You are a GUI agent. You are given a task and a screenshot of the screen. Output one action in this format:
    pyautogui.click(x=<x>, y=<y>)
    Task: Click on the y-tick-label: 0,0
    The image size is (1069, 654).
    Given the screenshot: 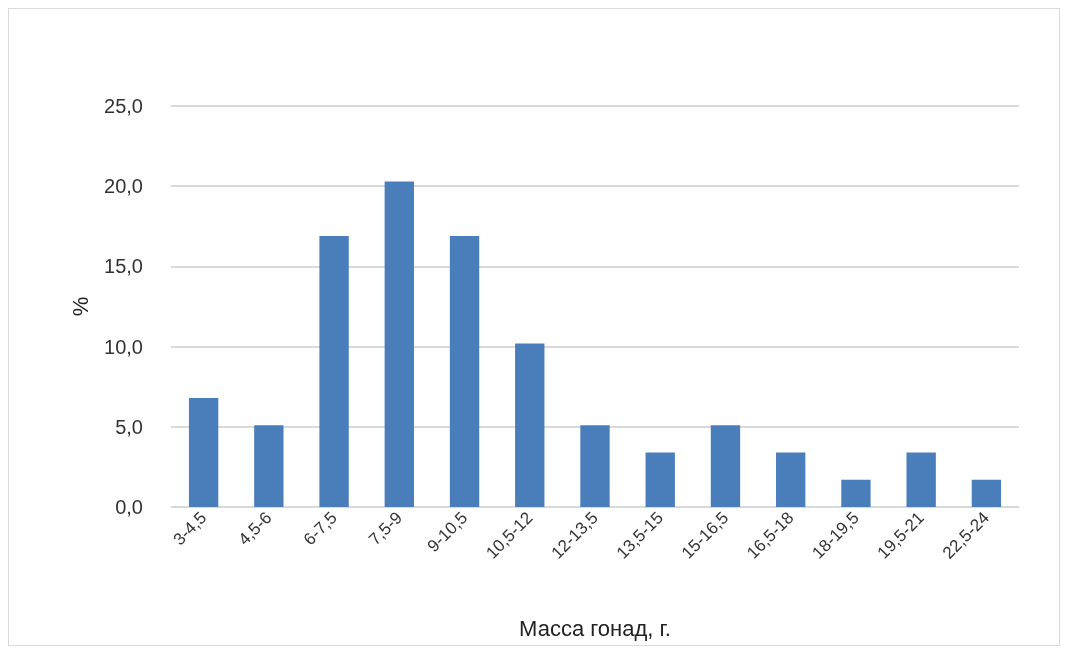 What is the action you would take?
    pyautogui.click(x=129, y=507)
    